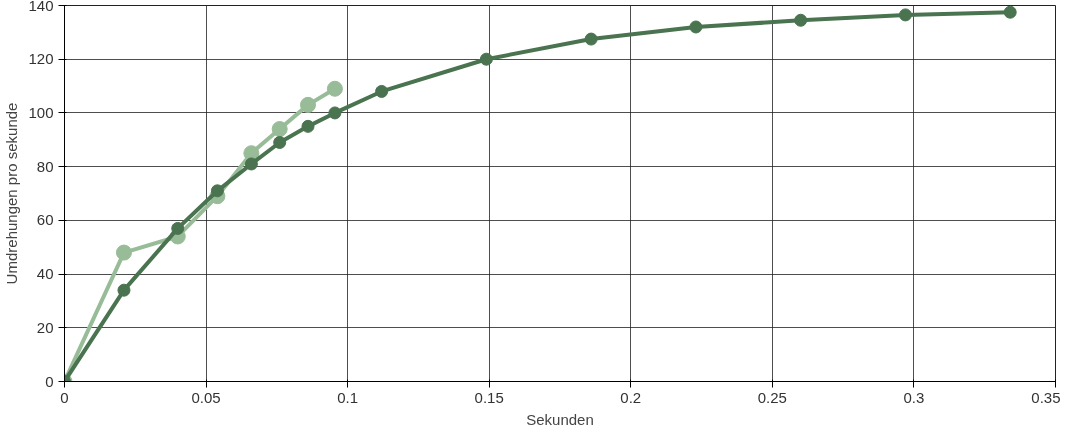 The height and width of the screenshot is (434, 1069). What do you see at coordinates (45, 220) in the screenshot?
I see `y-tick-label: 60` at bounding box center [45, 220].